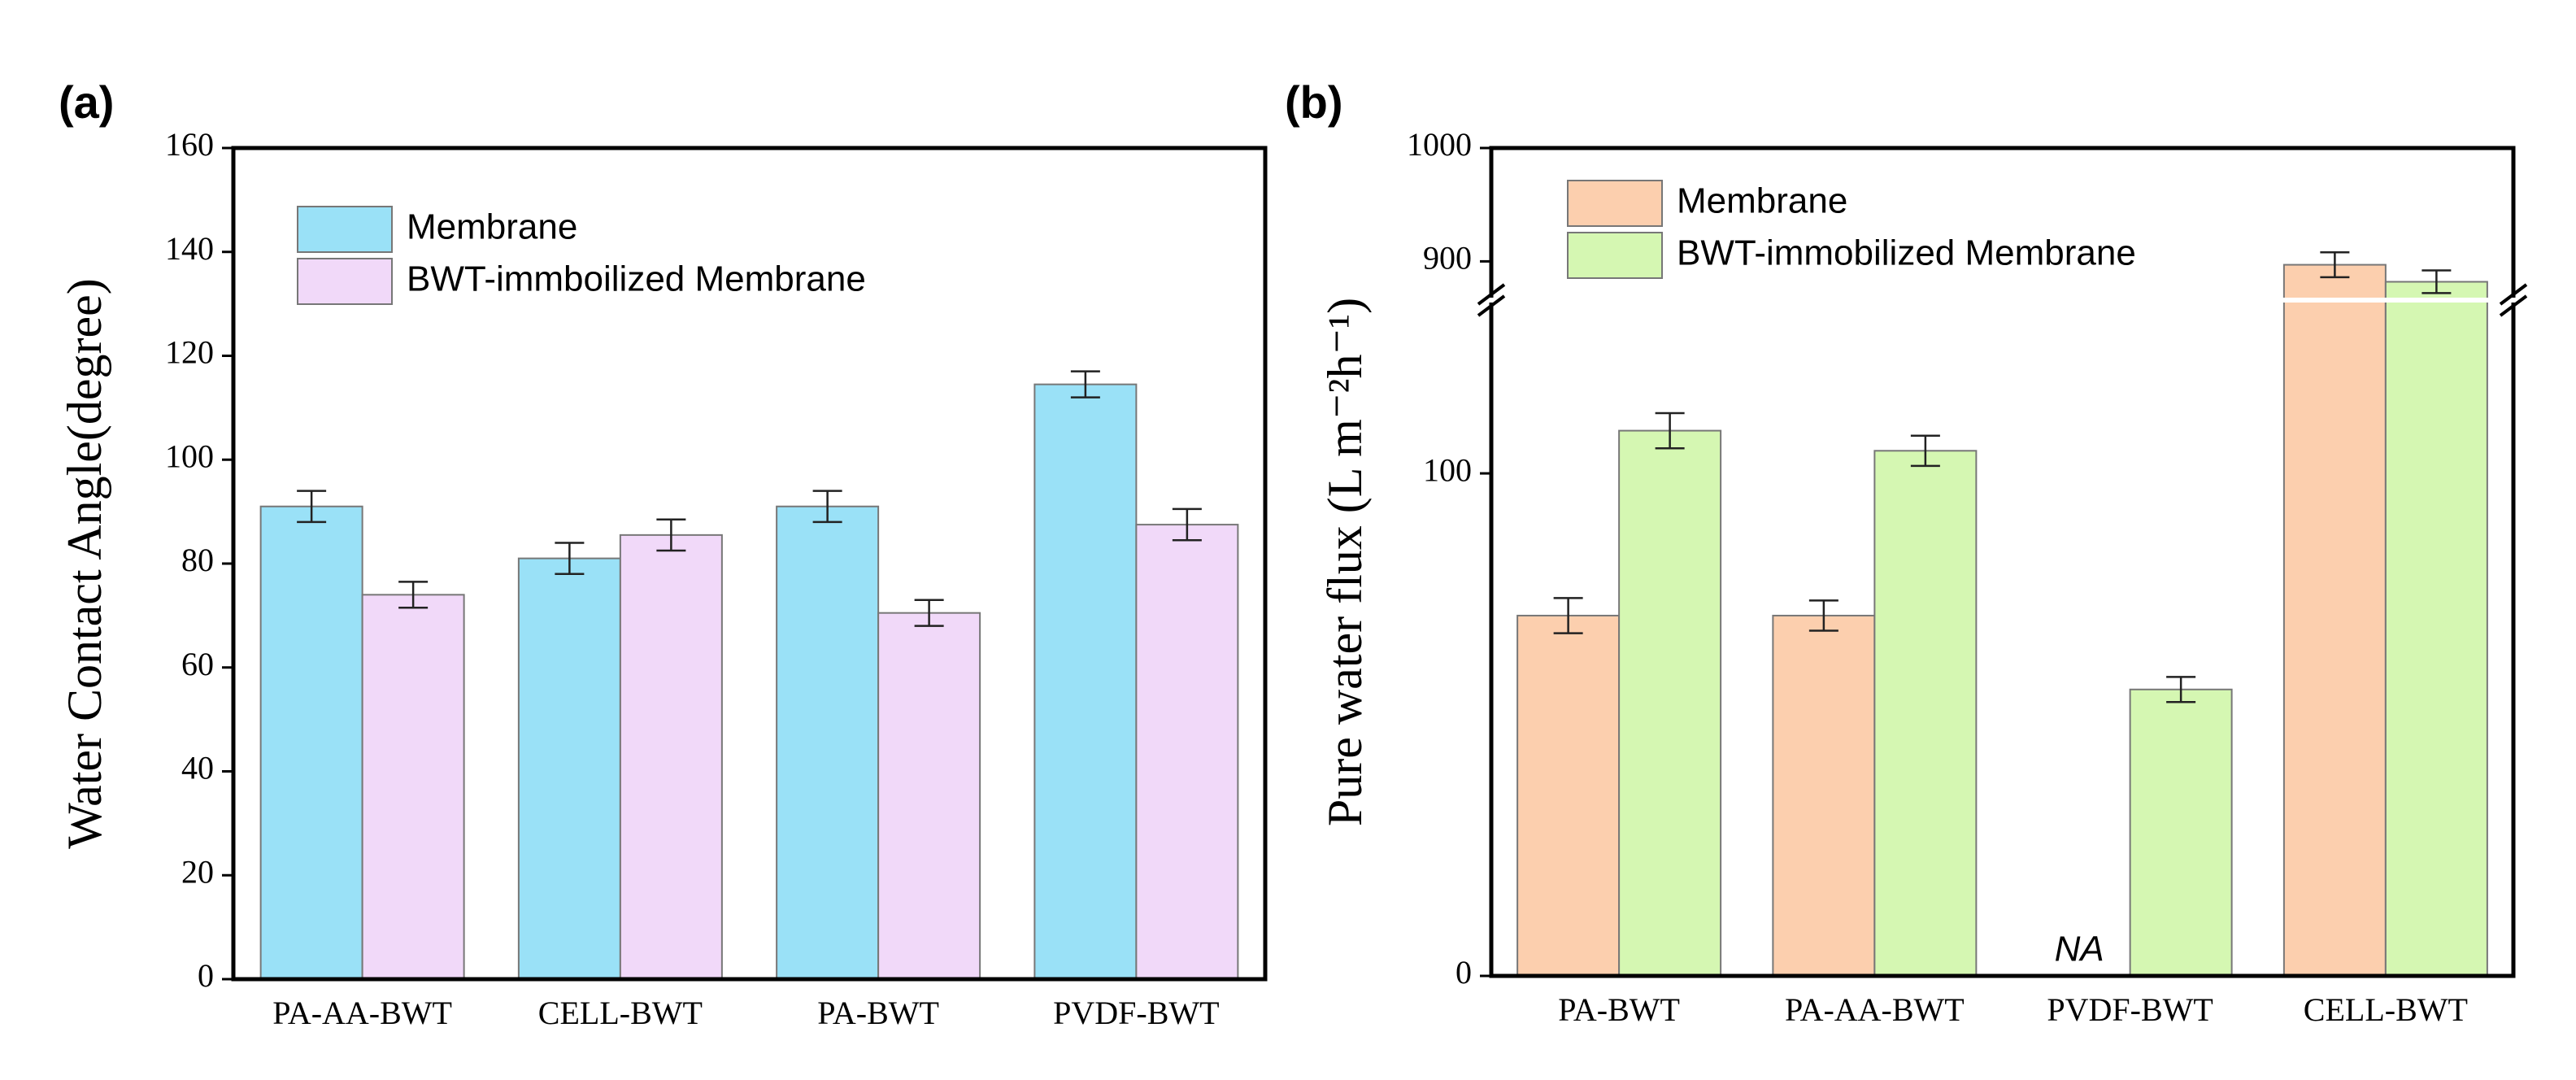 Image resolution: width=2576 pixels, height=1080 pixels. Describe the element at coordinates (198, 560) in the screenshot. I see `y-tick-label: 80` at that location.